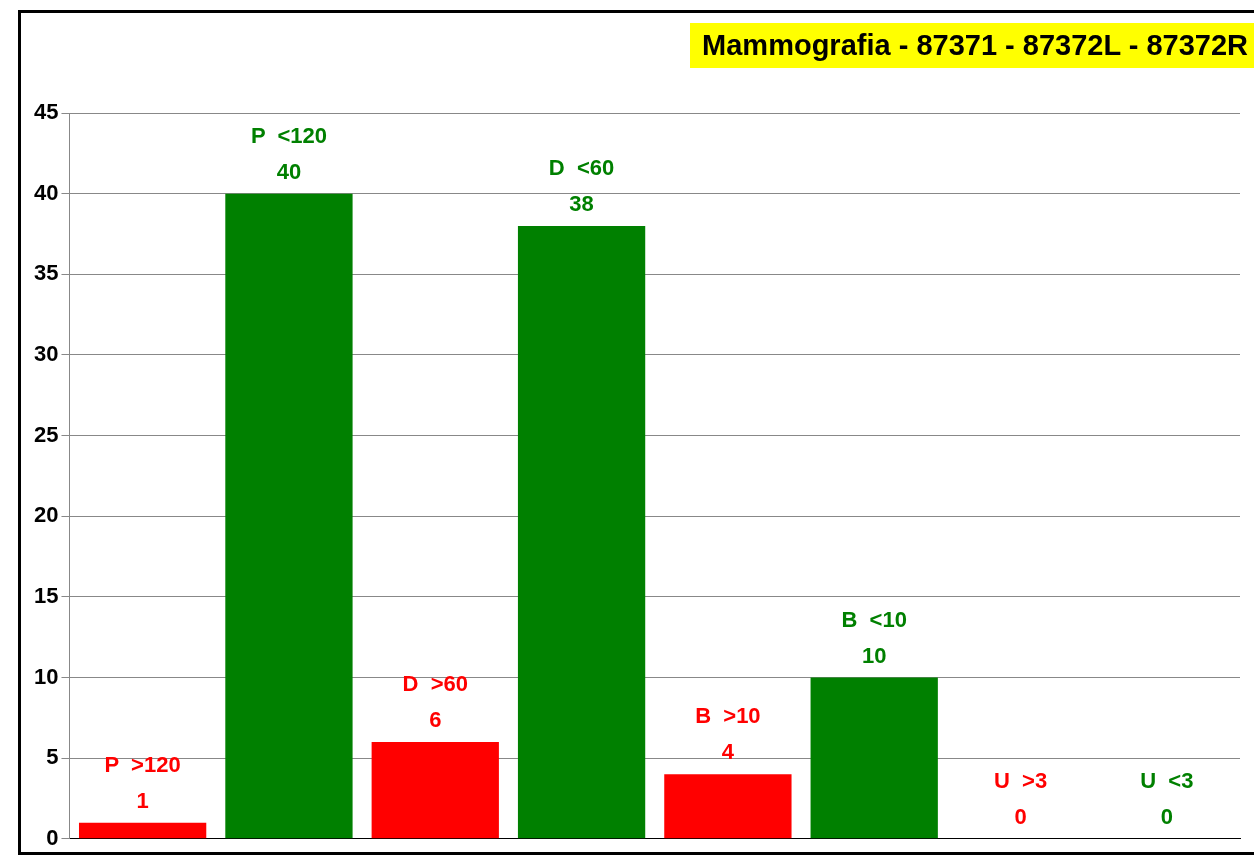 The width and height of the screenshot is (1254, 855). What do you see at coordinates (46, 434) in the screenshot?
I see `y-tick-label: 25` at bounding box center [46, 434].